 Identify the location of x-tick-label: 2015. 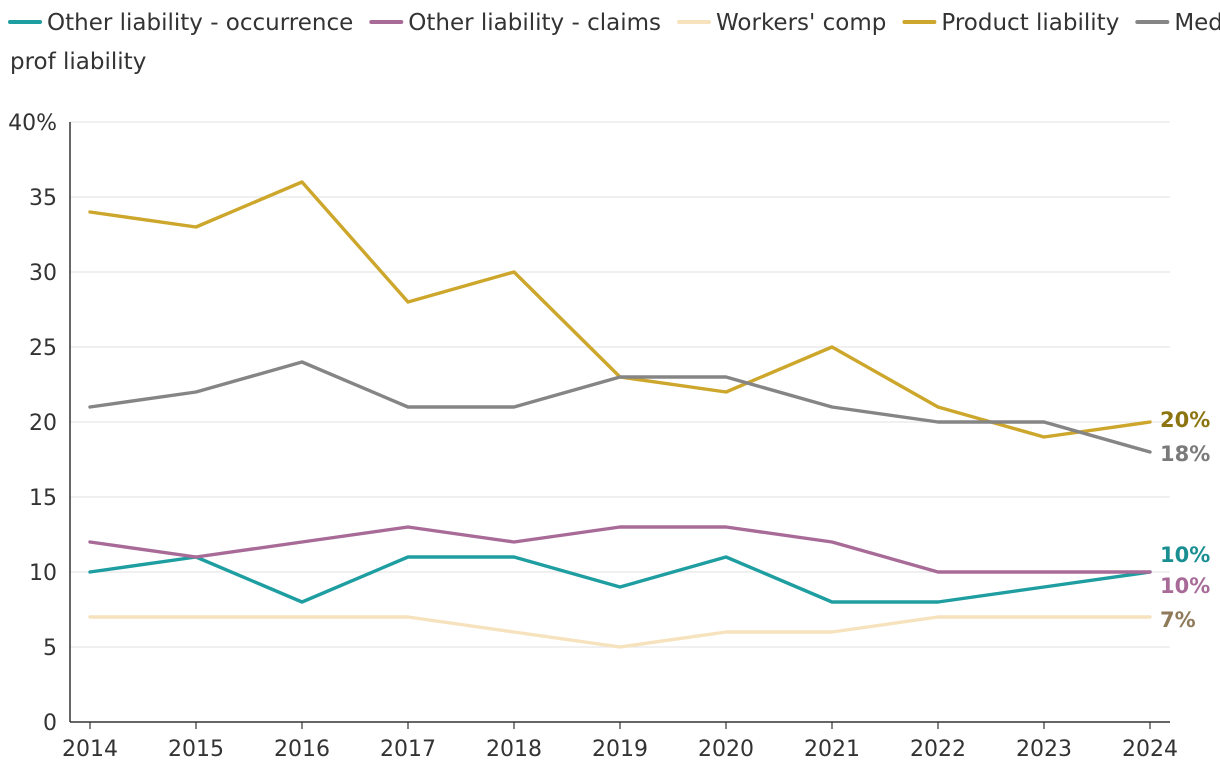
(196, 749).